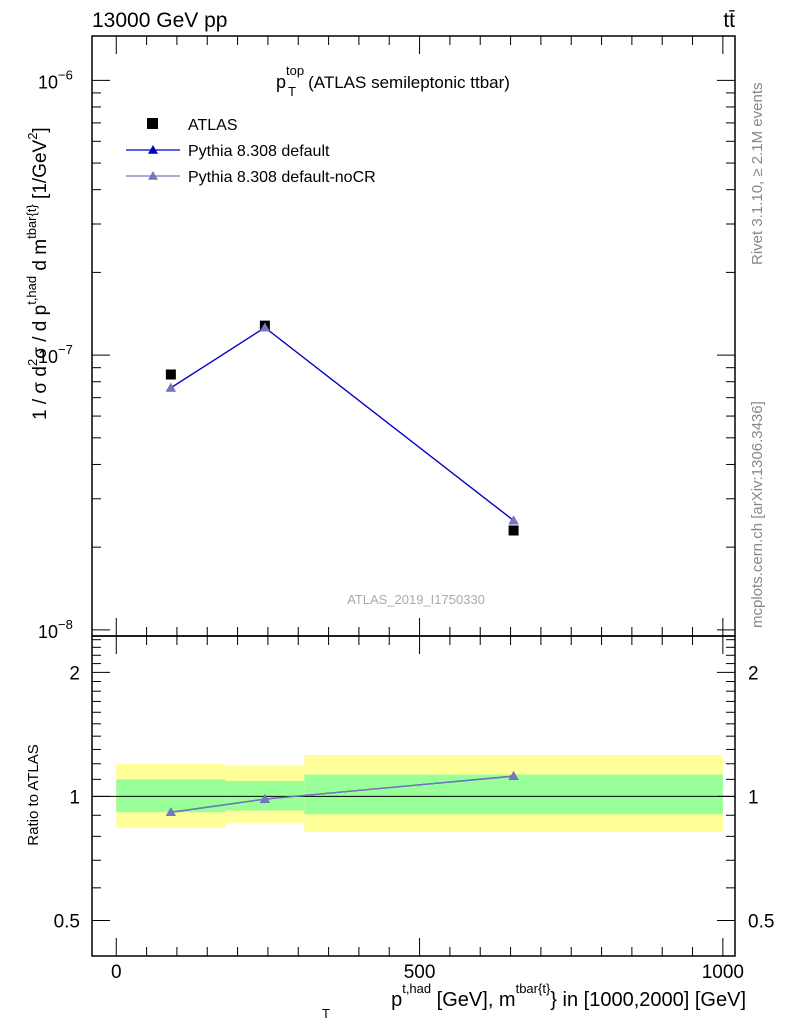 Image resolution: width=786 pixels, height=1024 pixels. What do you see at coordinates (753, 797) in the screenshot?
I see `ratio-y-tick-label-right: 1` at bounding box center [753, 797].